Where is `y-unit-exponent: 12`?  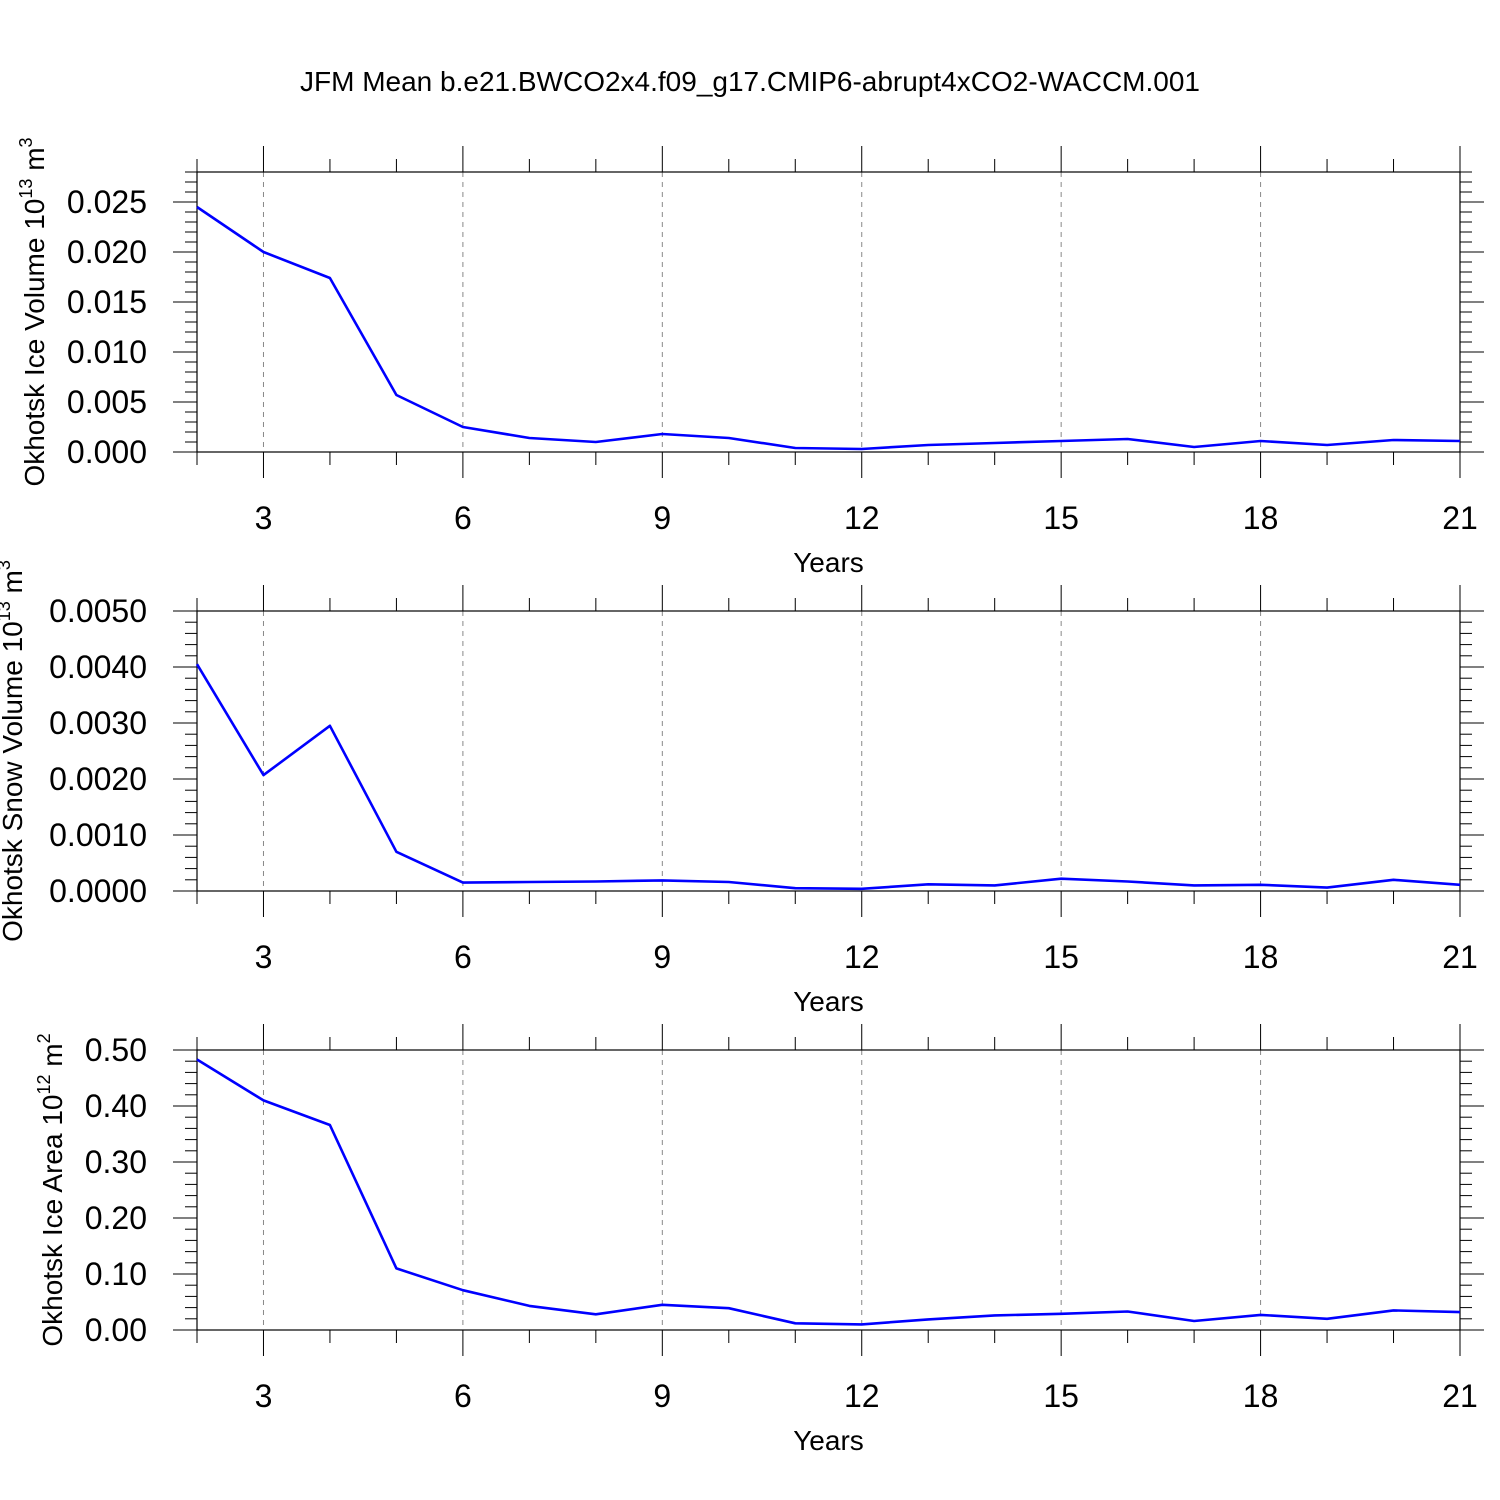
y-unit-exponent: 12 is located at coordinates (44, 1084).